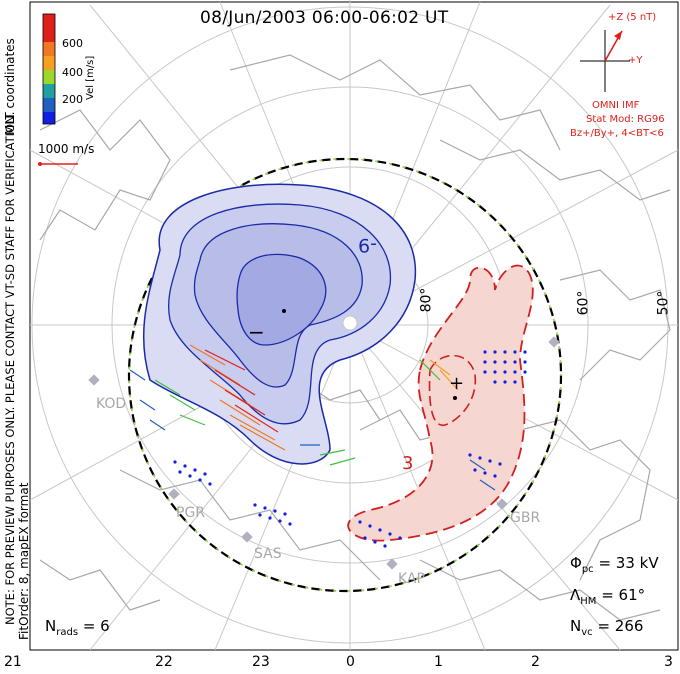 The image size is (680, 674). I want to click on velocity-vectors, so click(312, 417).